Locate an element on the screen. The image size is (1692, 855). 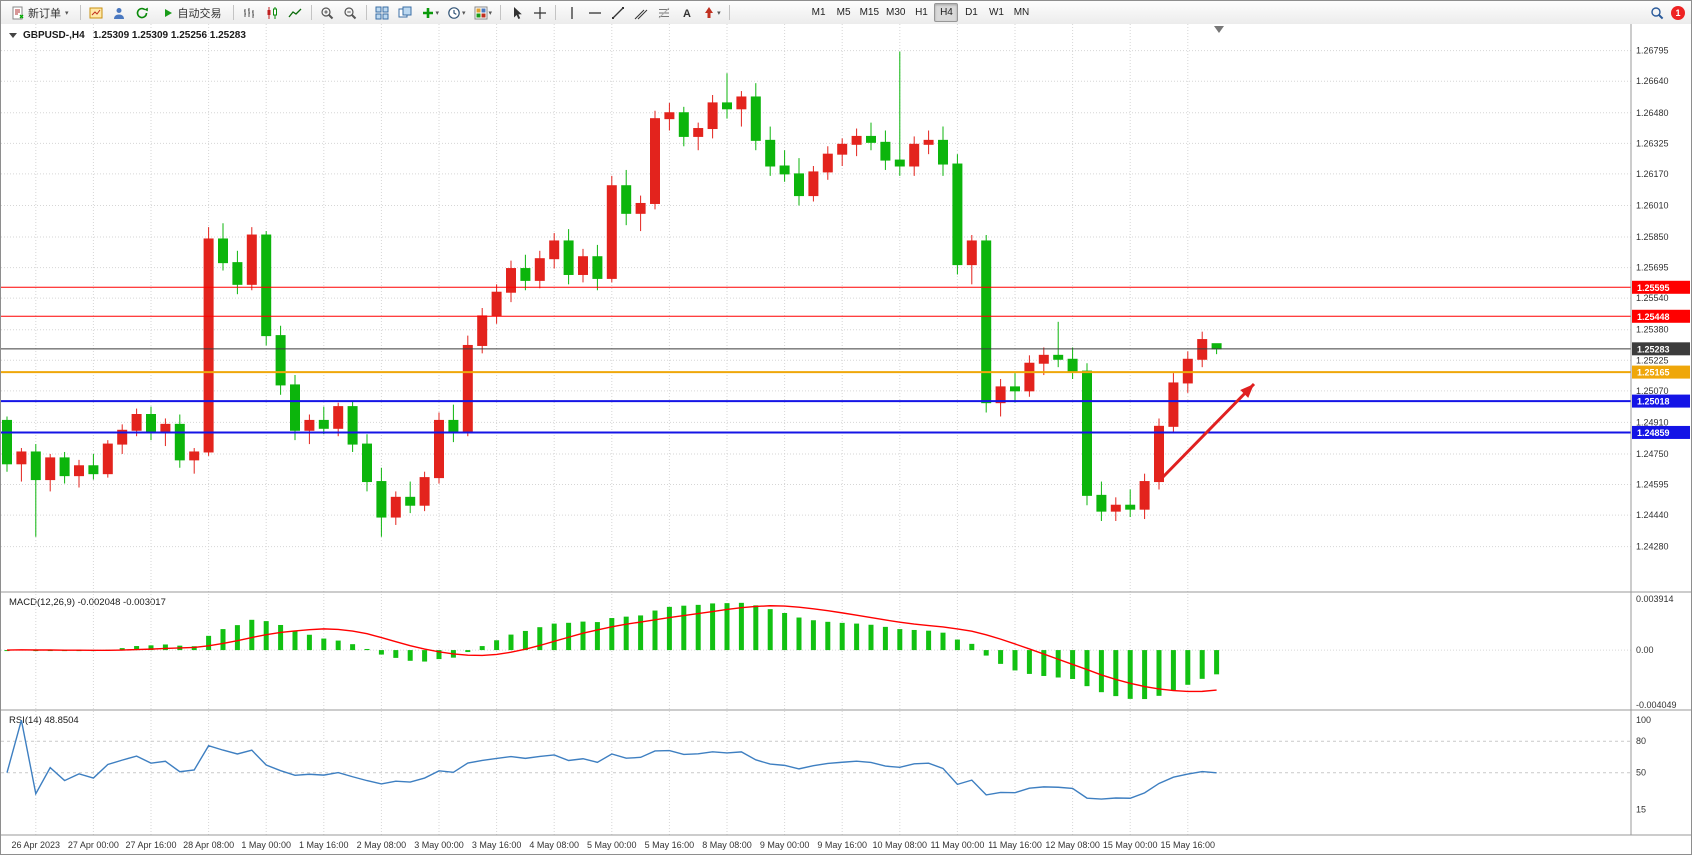
candlestick-chart-button is located at coordinates (272, 12).